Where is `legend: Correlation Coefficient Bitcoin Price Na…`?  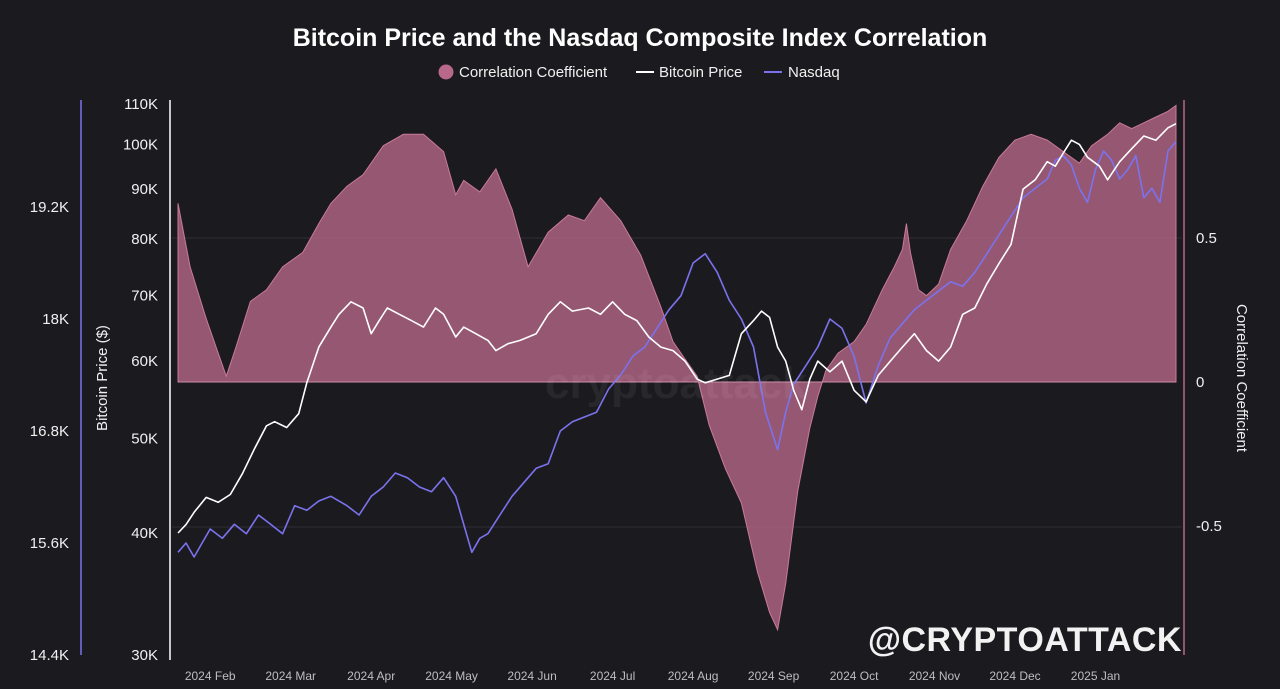
legend: Correlation Coefficient Bitcoin Price Na… is located at coordinates (639, 72).